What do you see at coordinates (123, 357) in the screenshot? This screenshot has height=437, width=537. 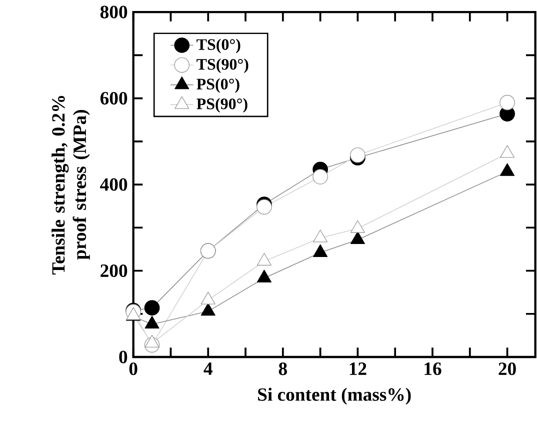 I see `y-tick-label: 0` at bounding box center [123, 357].